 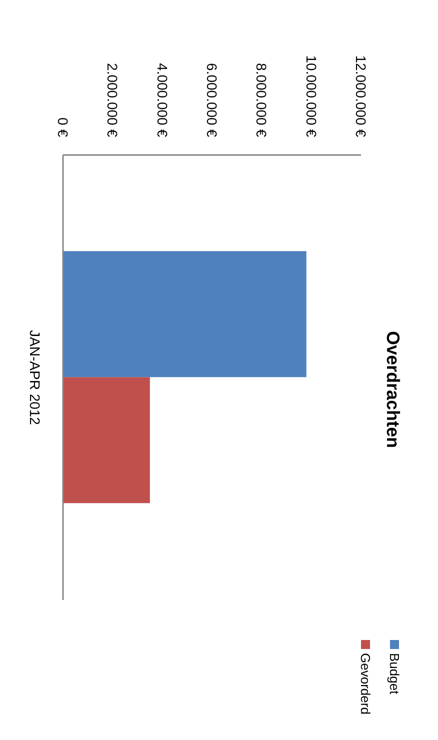 I want to click on x-tick-label: 4.000.000 €, so click(x=162, y=100).